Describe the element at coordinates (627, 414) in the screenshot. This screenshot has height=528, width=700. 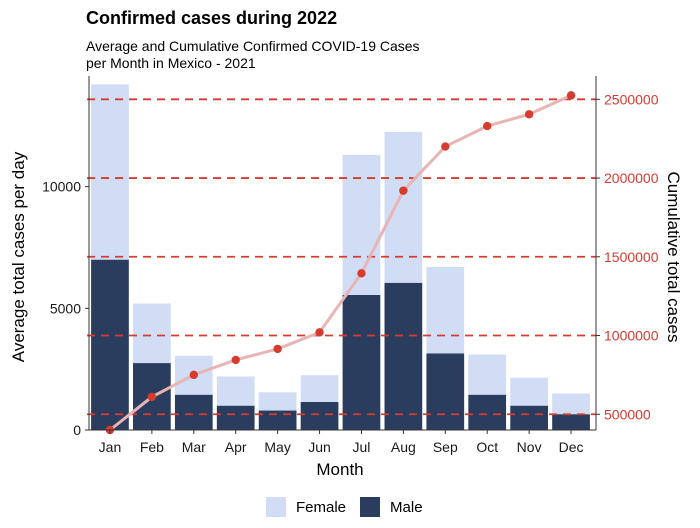
I see `y2-tick-label-500000: 500000` at that location.